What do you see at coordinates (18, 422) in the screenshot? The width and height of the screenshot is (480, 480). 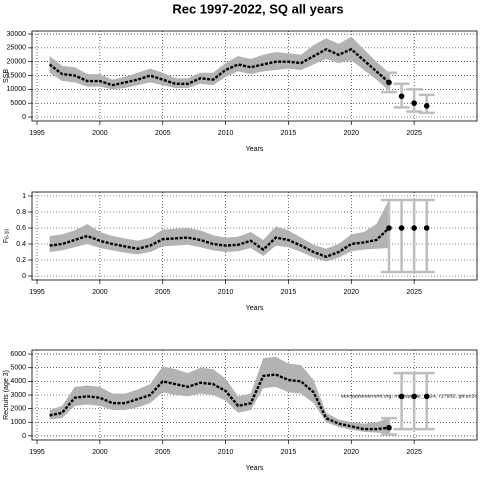 I see `y-tick-label: 1000` at bounding box center [18, 422].